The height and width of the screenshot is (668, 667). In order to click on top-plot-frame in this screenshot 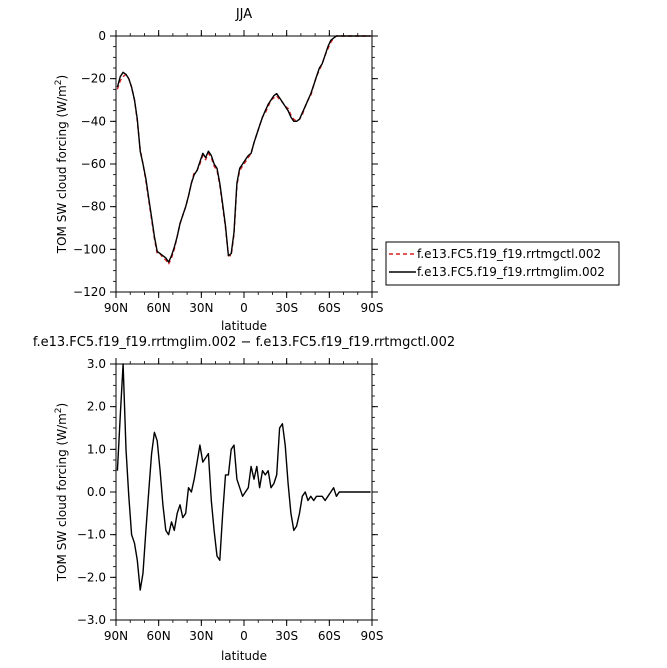, I will do `click(244, 164)`.